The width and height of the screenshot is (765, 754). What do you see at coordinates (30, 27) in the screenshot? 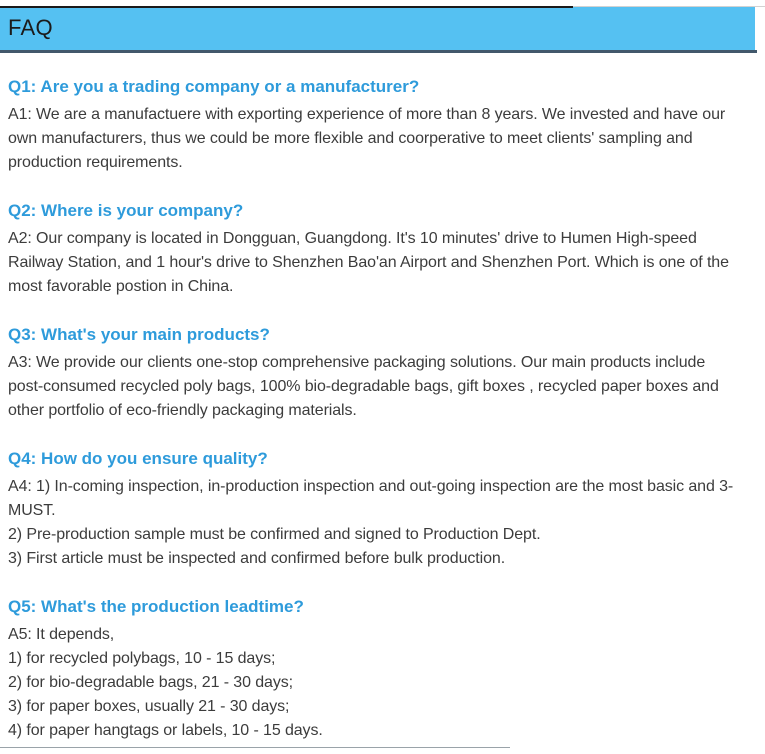
I see `page-title: FAQ` at bounding box center [30, 27].